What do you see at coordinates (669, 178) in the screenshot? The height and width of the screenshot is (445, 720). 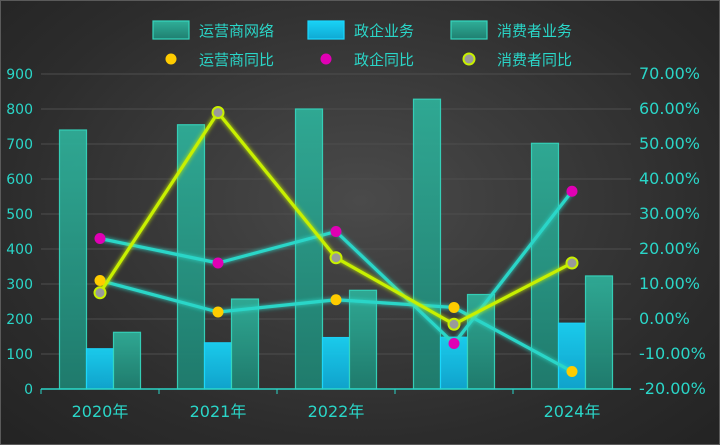 I see `y-right-tick-label: 40.00%` at bounding box center [669, 178].